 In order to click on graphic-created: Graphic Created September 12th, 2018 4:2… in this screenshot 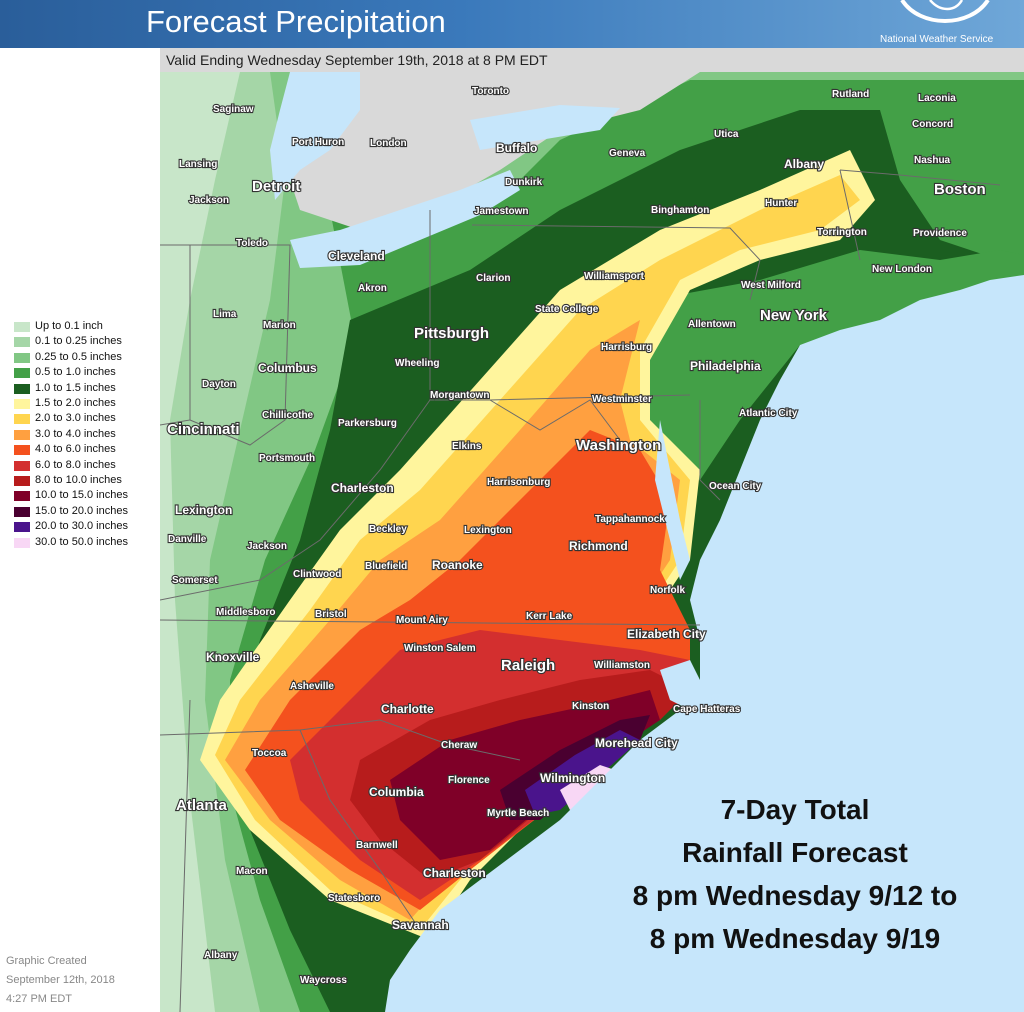, I will do `click(60, 980)`.